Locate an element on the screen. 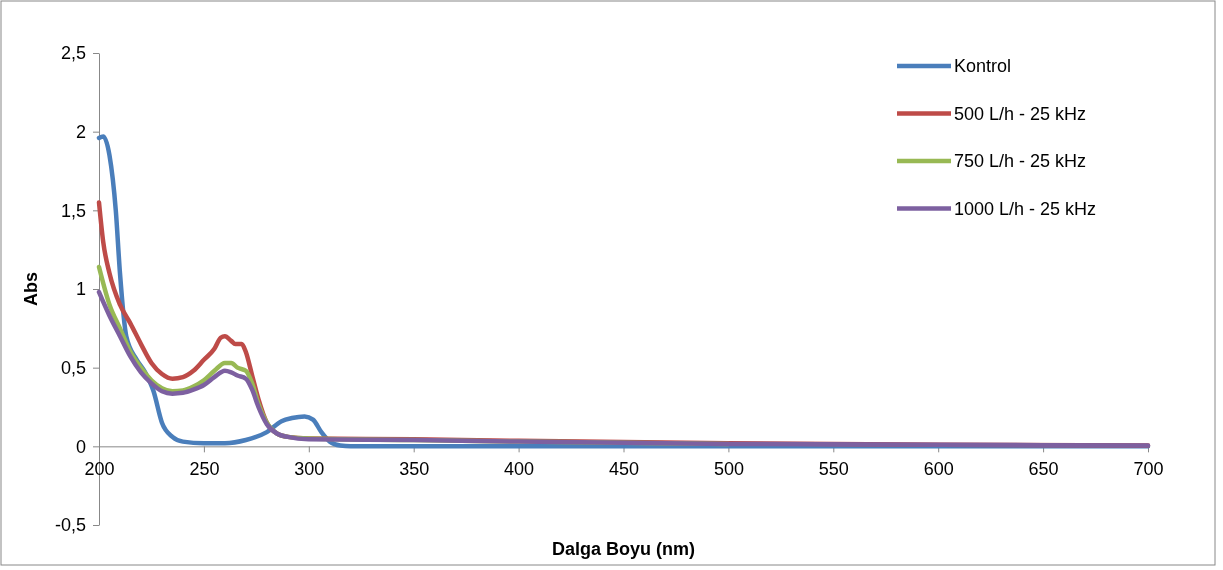 The height and width of the screenshot is (570, 1223). x-tick-label: 600 is located at coordinates (938, 469).